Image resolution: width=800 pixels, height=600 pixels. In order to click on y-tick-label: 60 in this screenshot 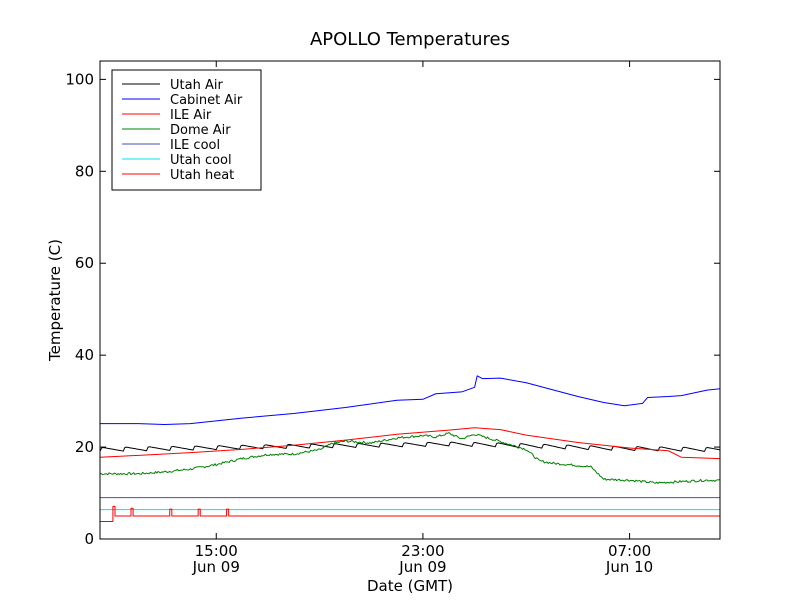, I will do `click(84, 263)`.